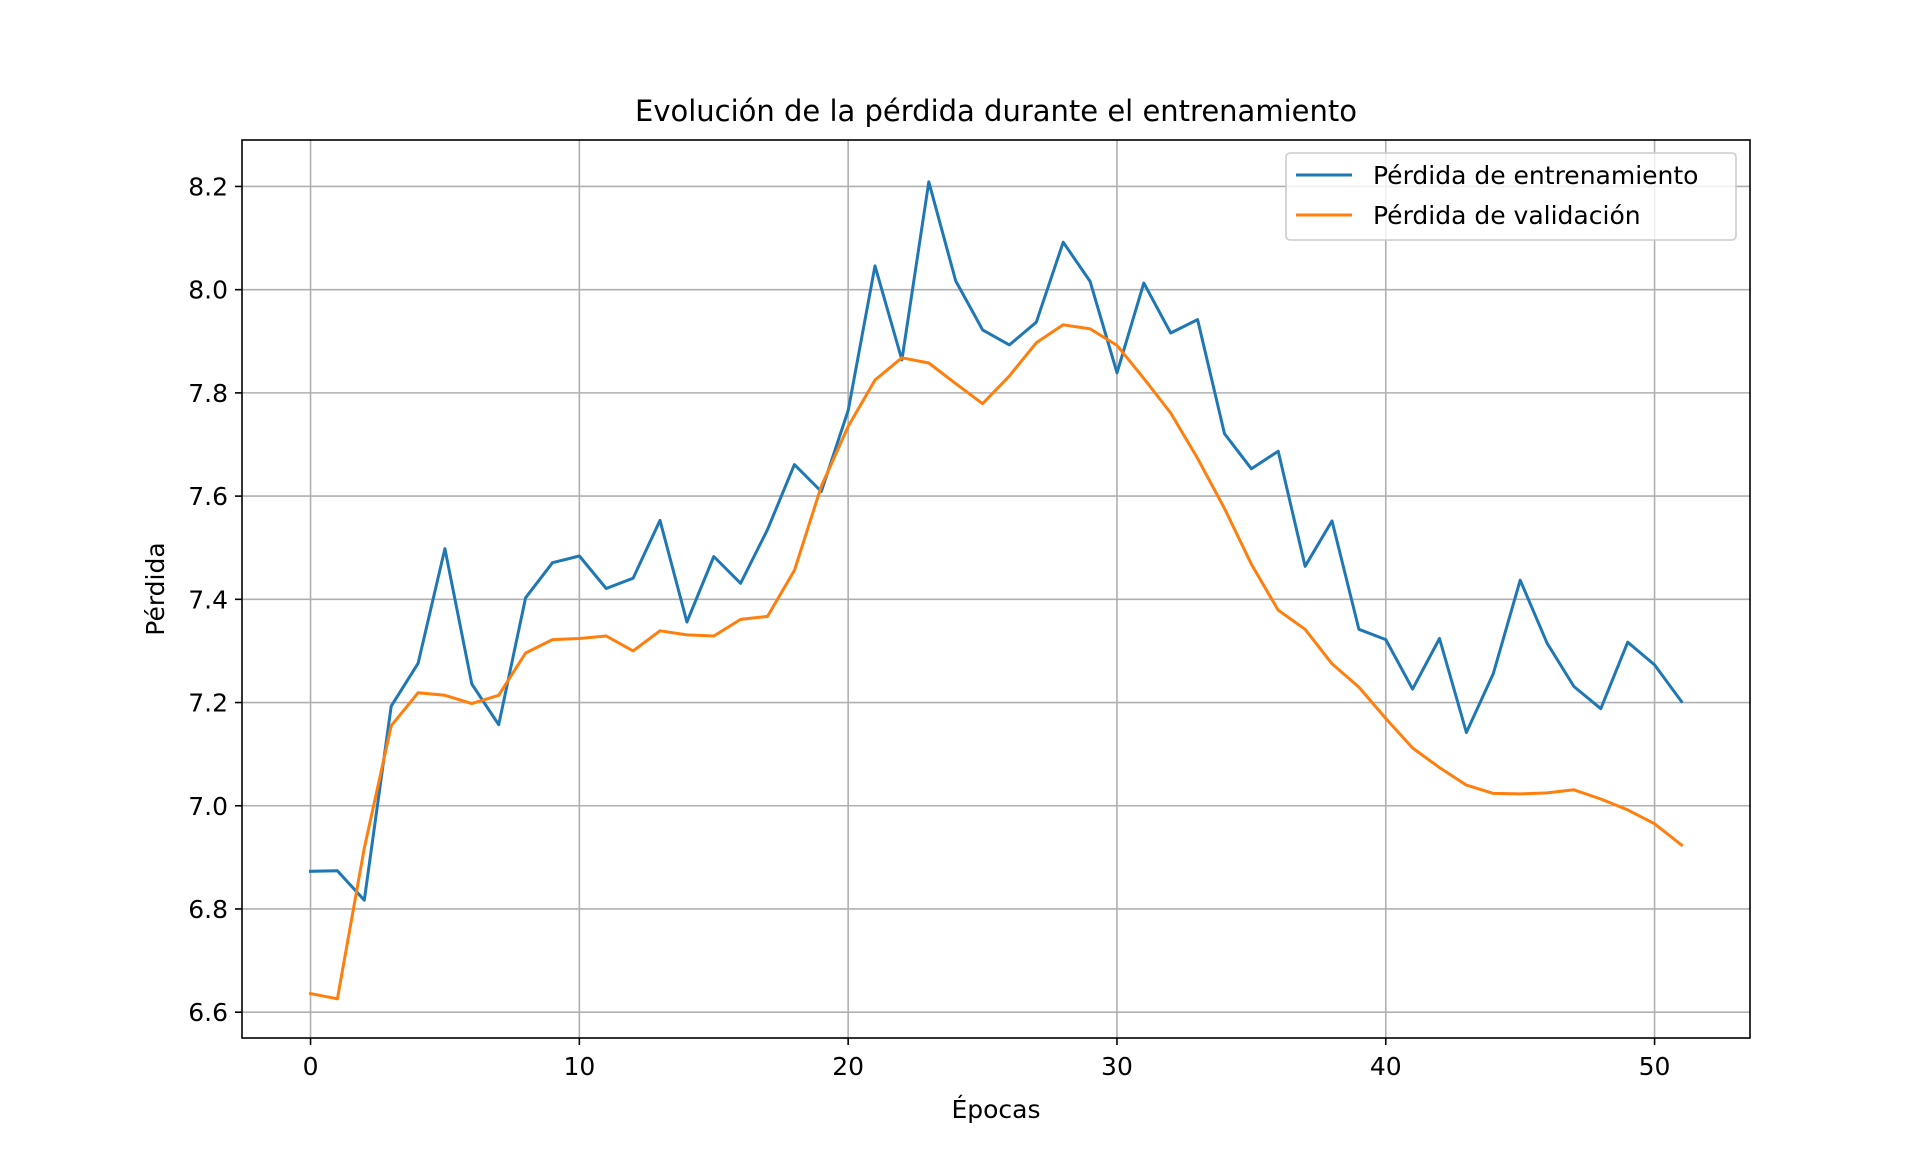 Image resolution: width=1920 pixels, height=1152 pixels. Describe the element at coordinates (1655, 1066) in the screenshot. I see `x-tick-label: 50` at that location.